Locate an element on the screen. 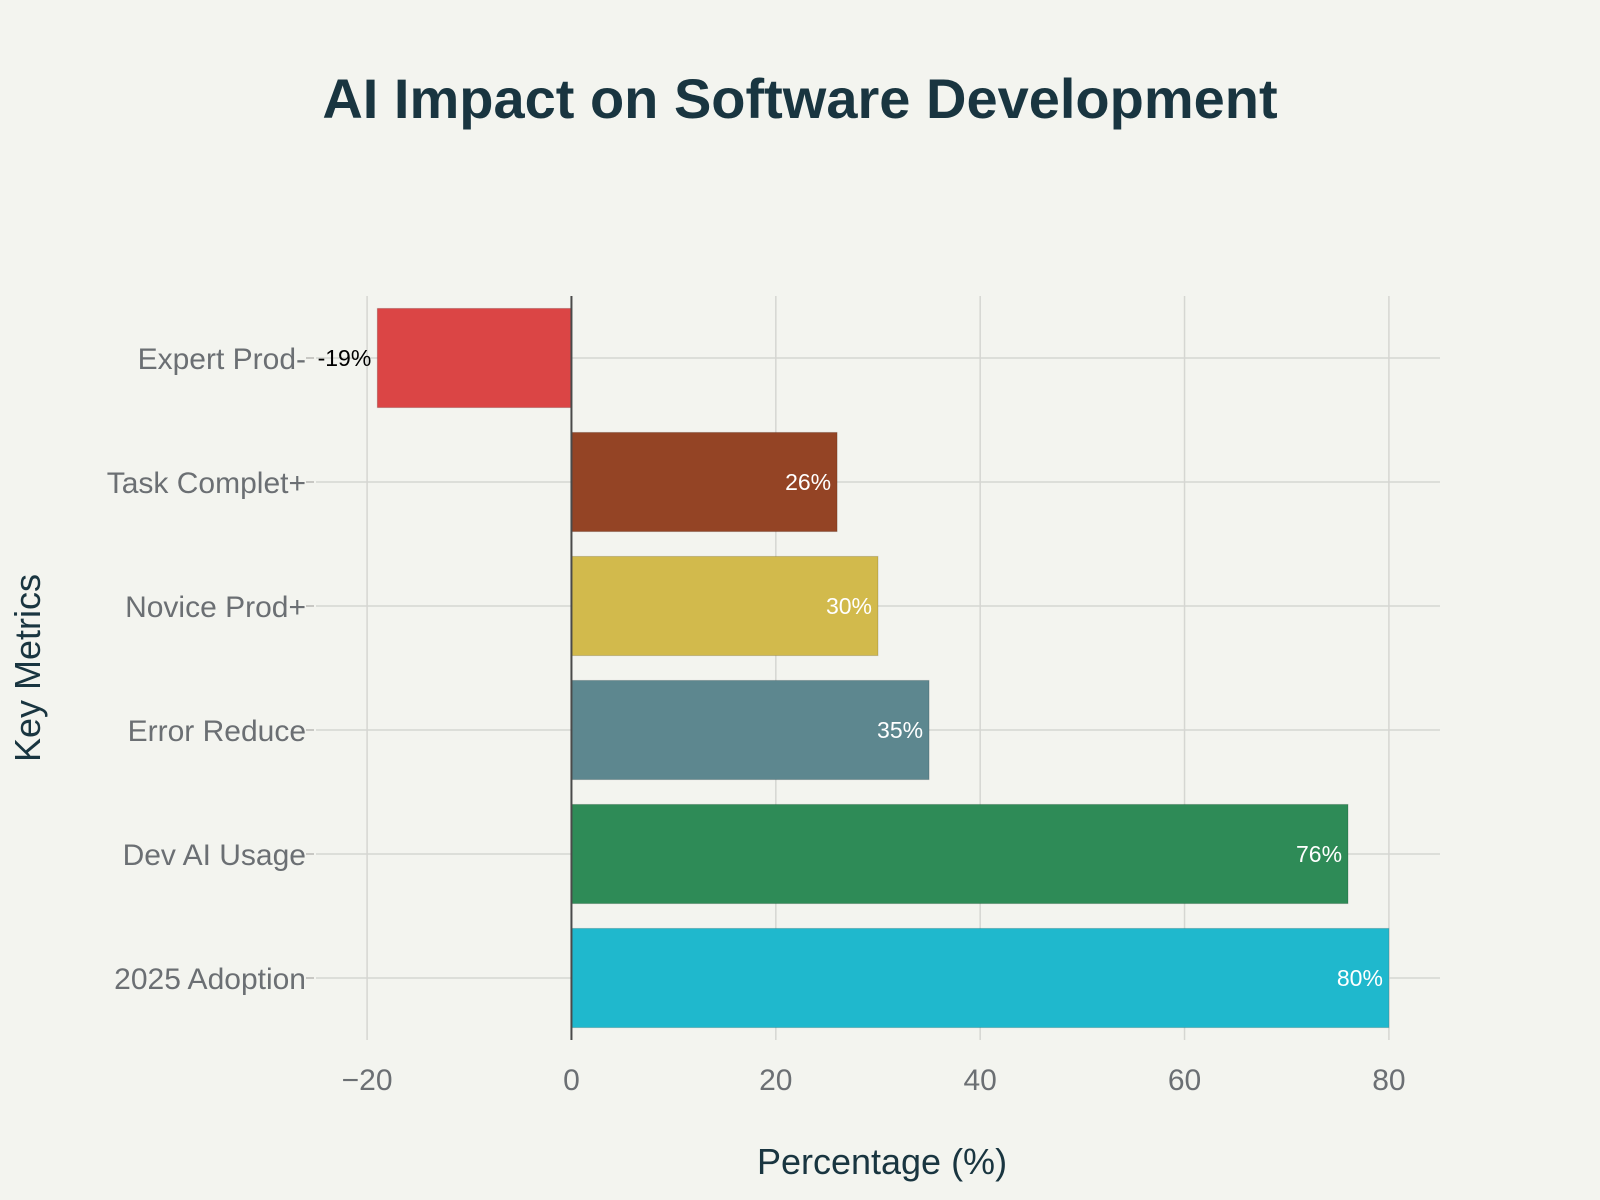  chart-title: AI Impact on Software Development is located at coordinates (799, 98).